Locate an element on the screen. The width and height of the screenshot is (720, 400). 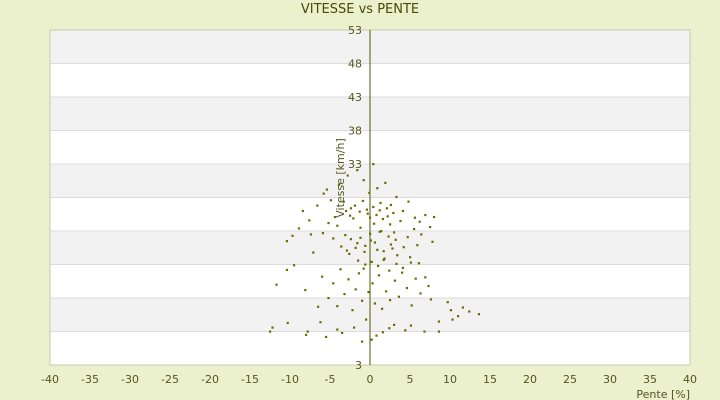
y-tick-label: 48 is located at coordinates (355, 64).